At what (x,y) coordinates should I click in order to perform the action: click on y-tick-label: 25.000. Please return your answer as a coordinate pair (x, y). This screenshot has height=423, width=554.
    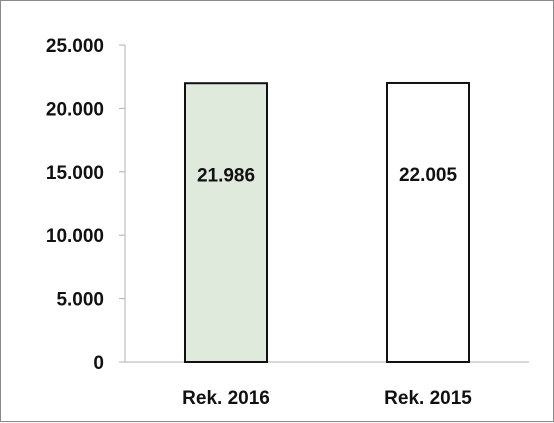
    Looking at the image, I should click on (75, 46).